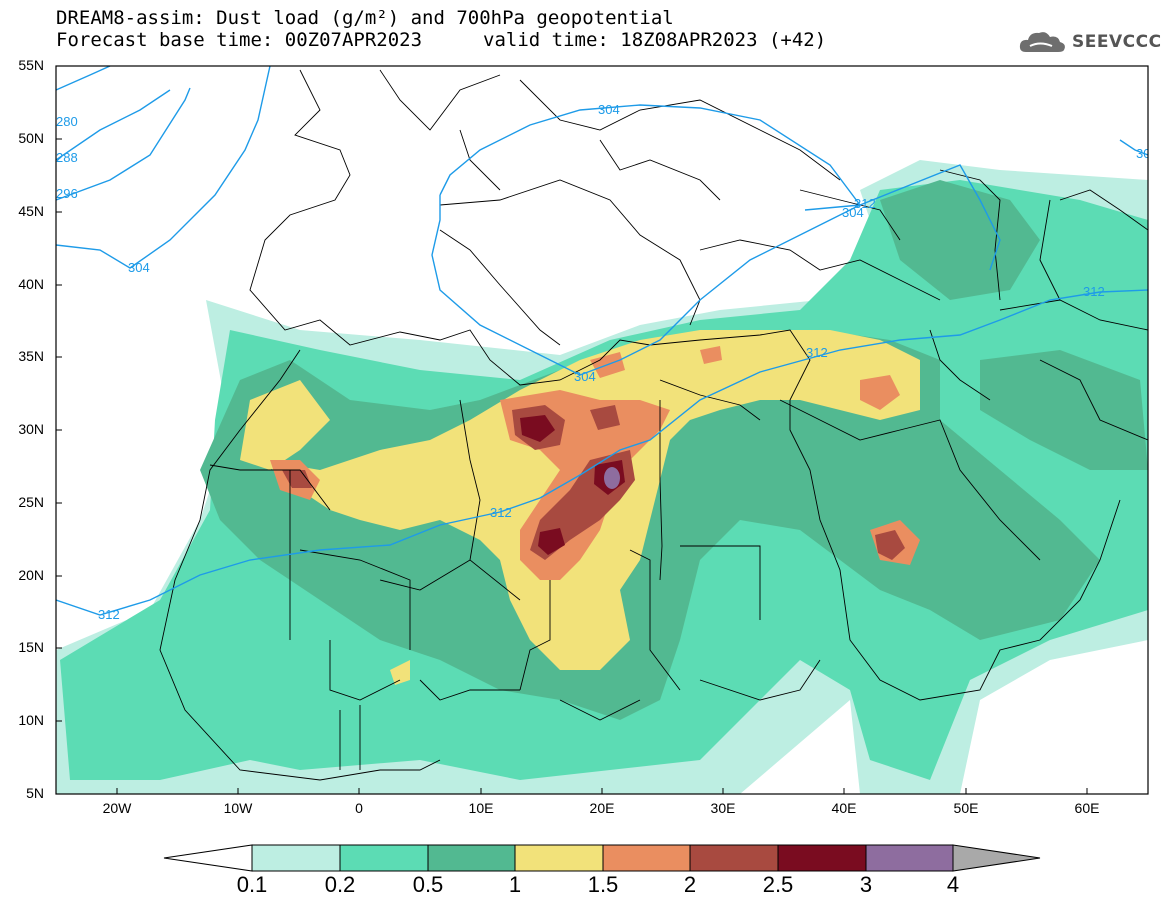 The image size is (1165, 907). What do you see at coordinates (1117, 42) in the screenshot?
I see `logo-text: SEEVCCC` at bounding box center [1117, 42].